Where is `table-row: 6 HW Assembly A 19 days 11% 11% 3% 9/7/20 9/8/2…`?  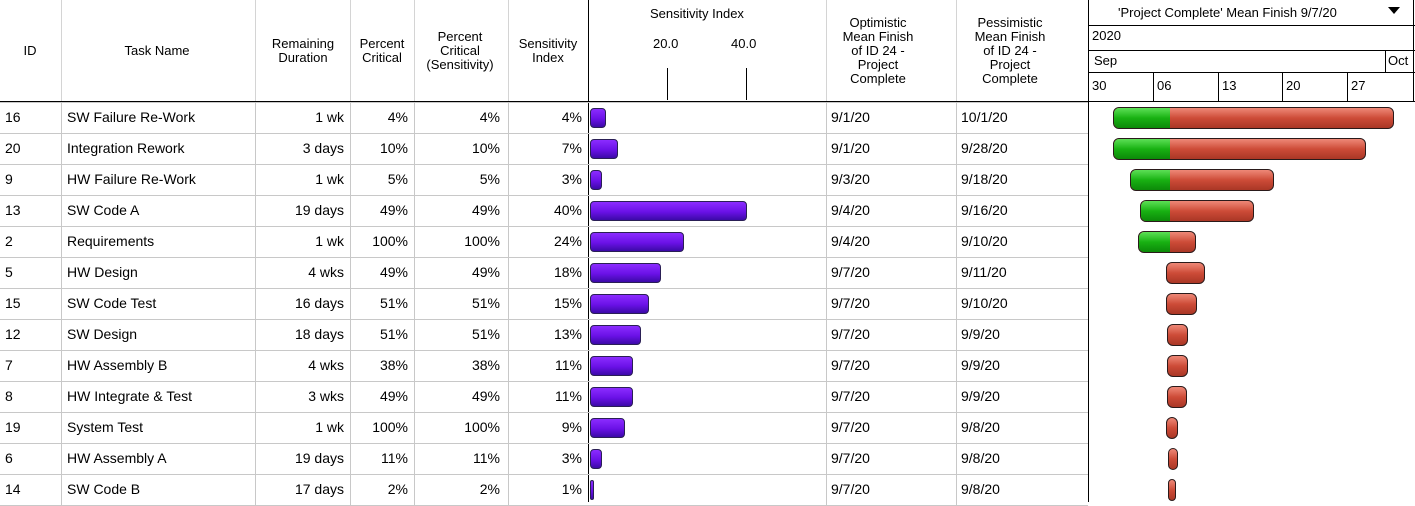
table-row: 6 HW Assembly A 19 days 11% 11% 3% 9/7/20 9/8/2… is located at coordinates (707, 458).